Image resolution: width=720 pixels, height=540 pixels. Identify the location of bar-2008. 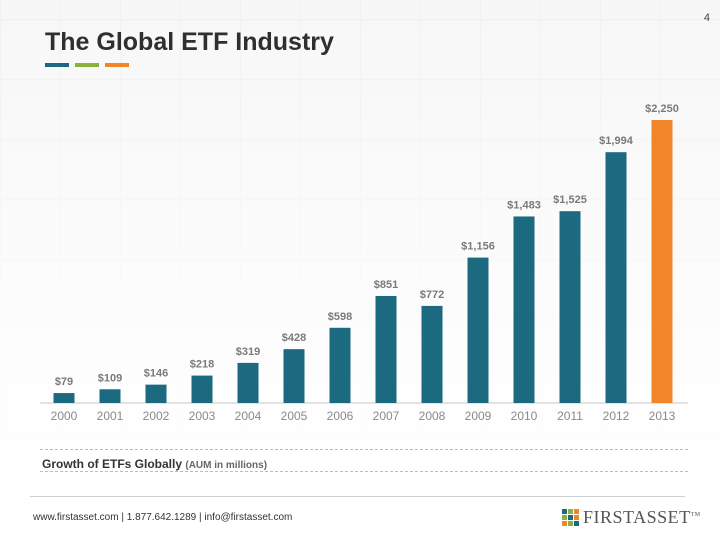
(432, 354).